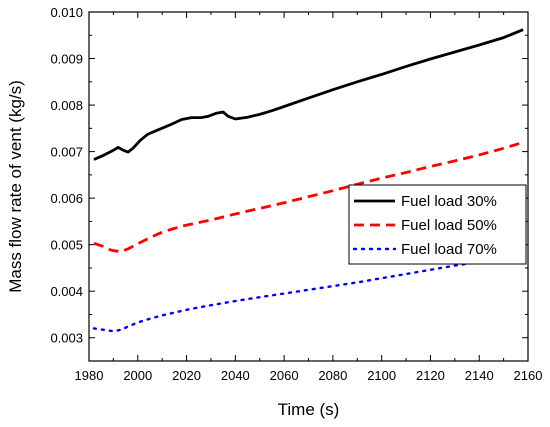 The width and height of the screenshot is (550, 427). I want to click on x-axis-title: Time (s), so click(309, 409).